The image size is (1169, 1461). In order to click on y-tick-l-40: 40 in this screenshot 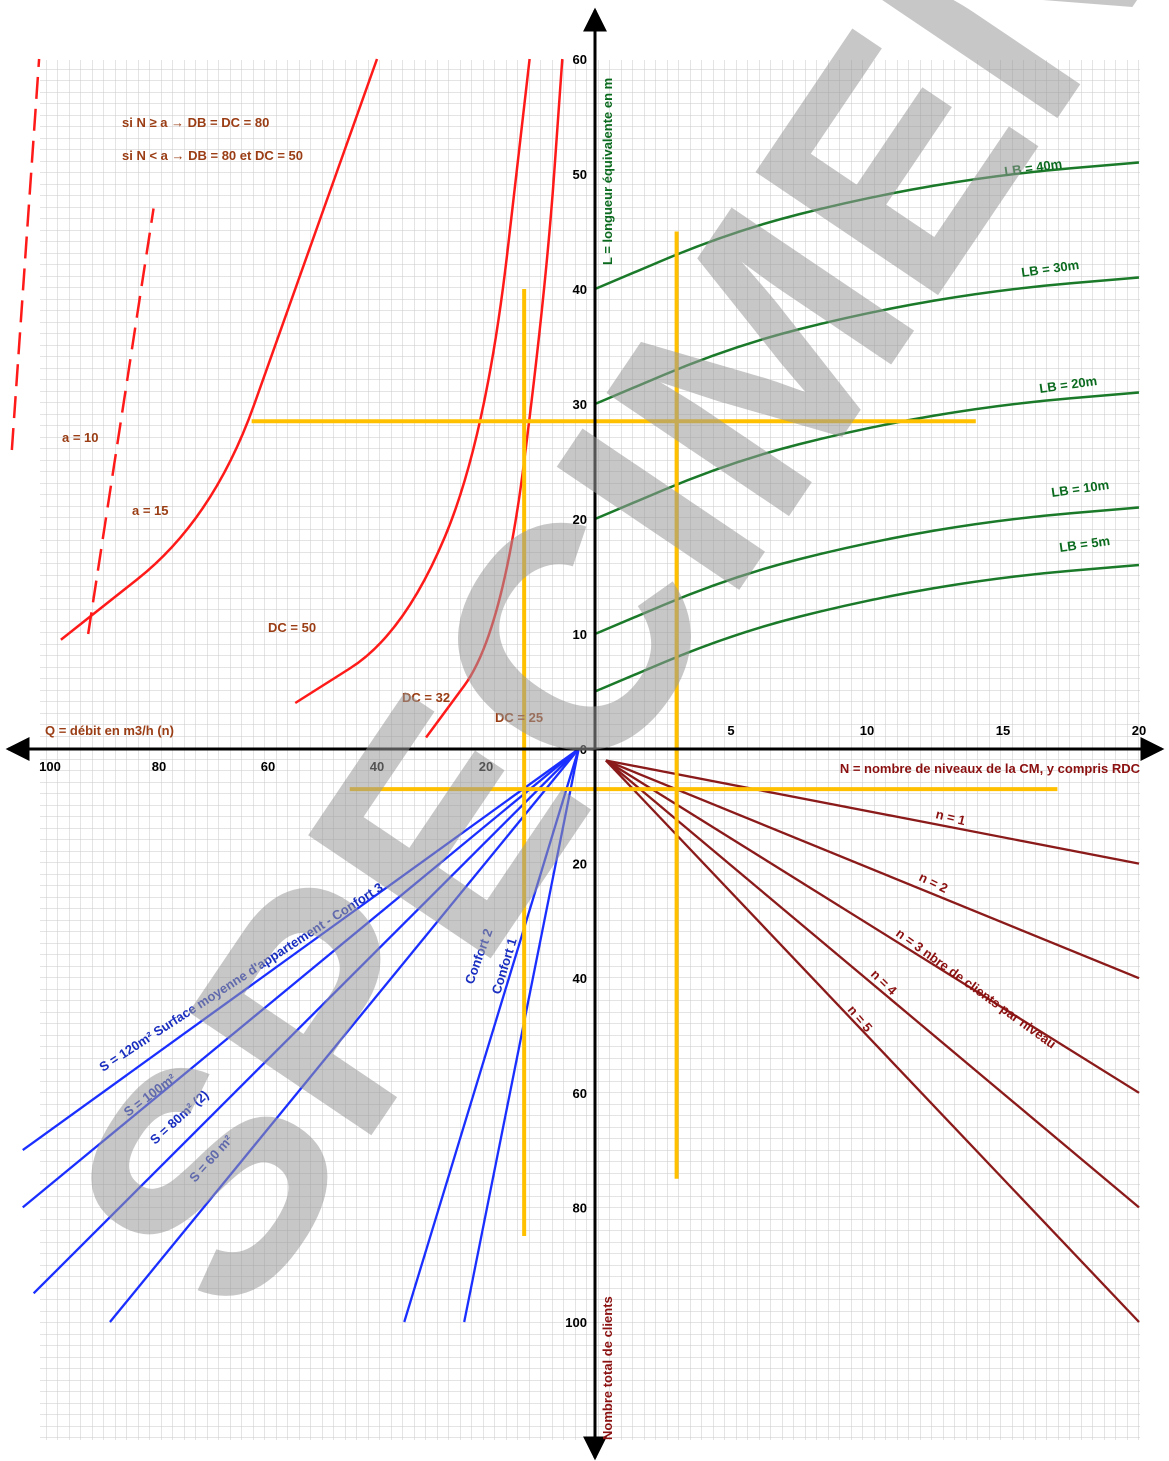, I will do `click(580, 289)`.